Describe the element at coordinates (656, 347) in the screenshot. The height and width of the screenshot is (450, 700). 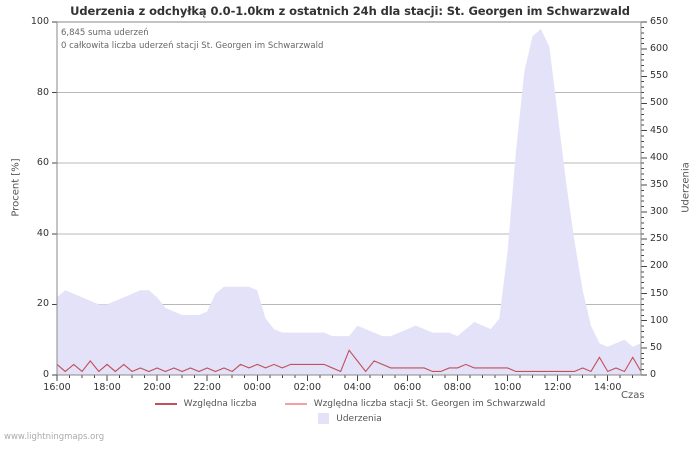
I see `y-axis-right-tick-1: 50` at that location.